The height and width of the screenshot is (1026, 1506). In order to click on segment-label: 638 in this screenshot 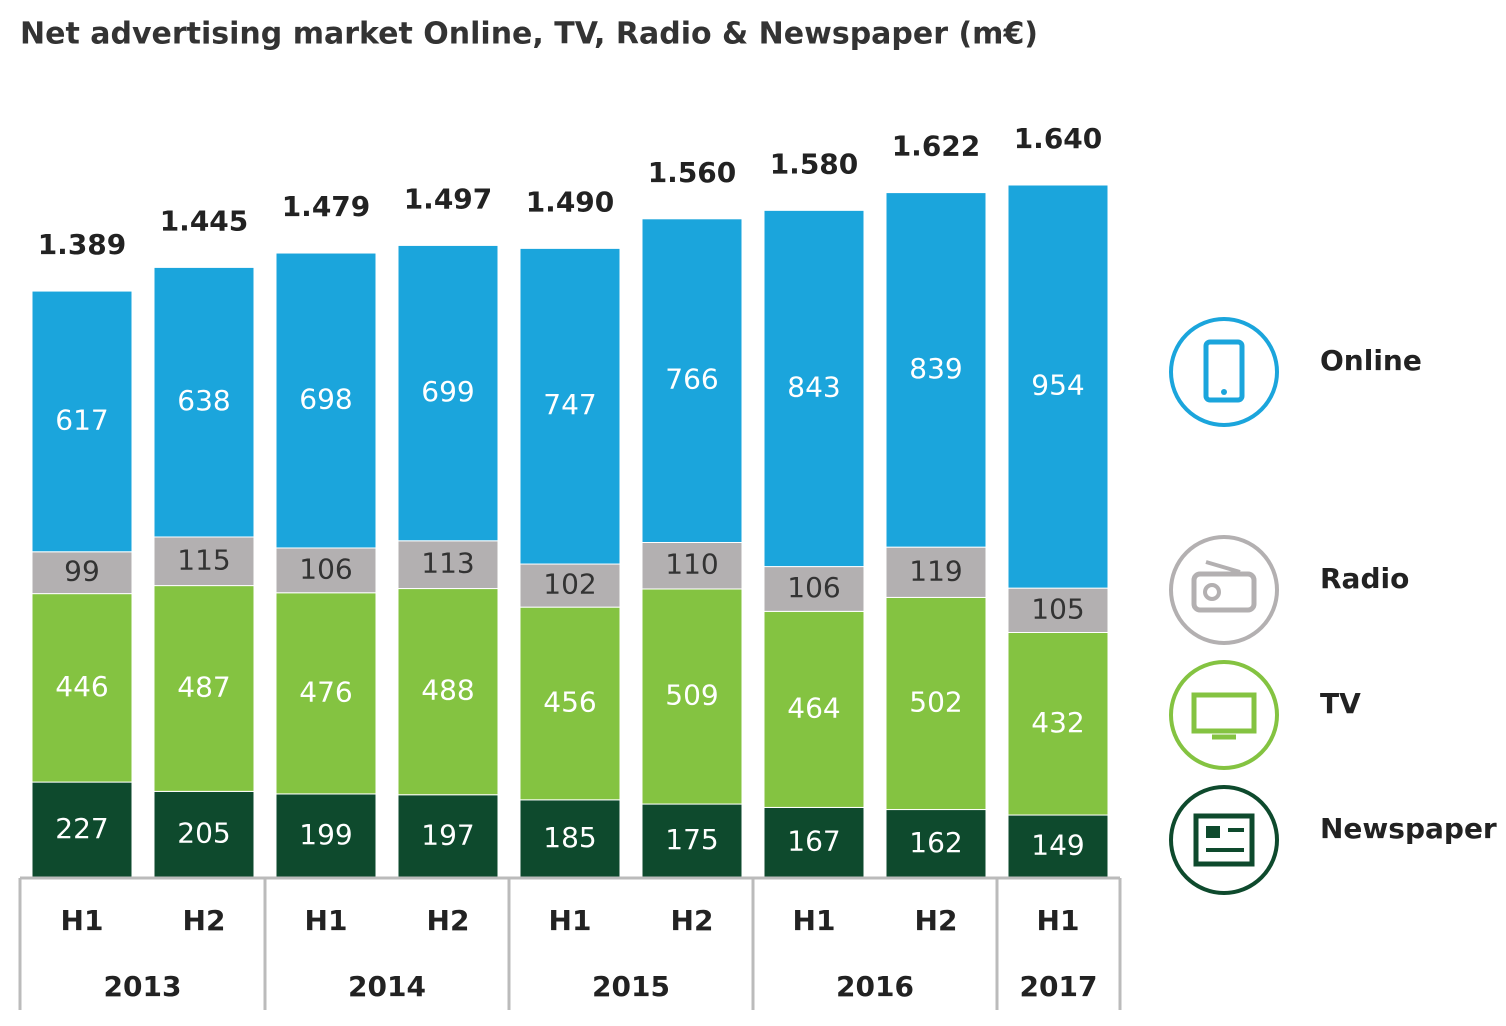, I will do `click(203, 400)`.